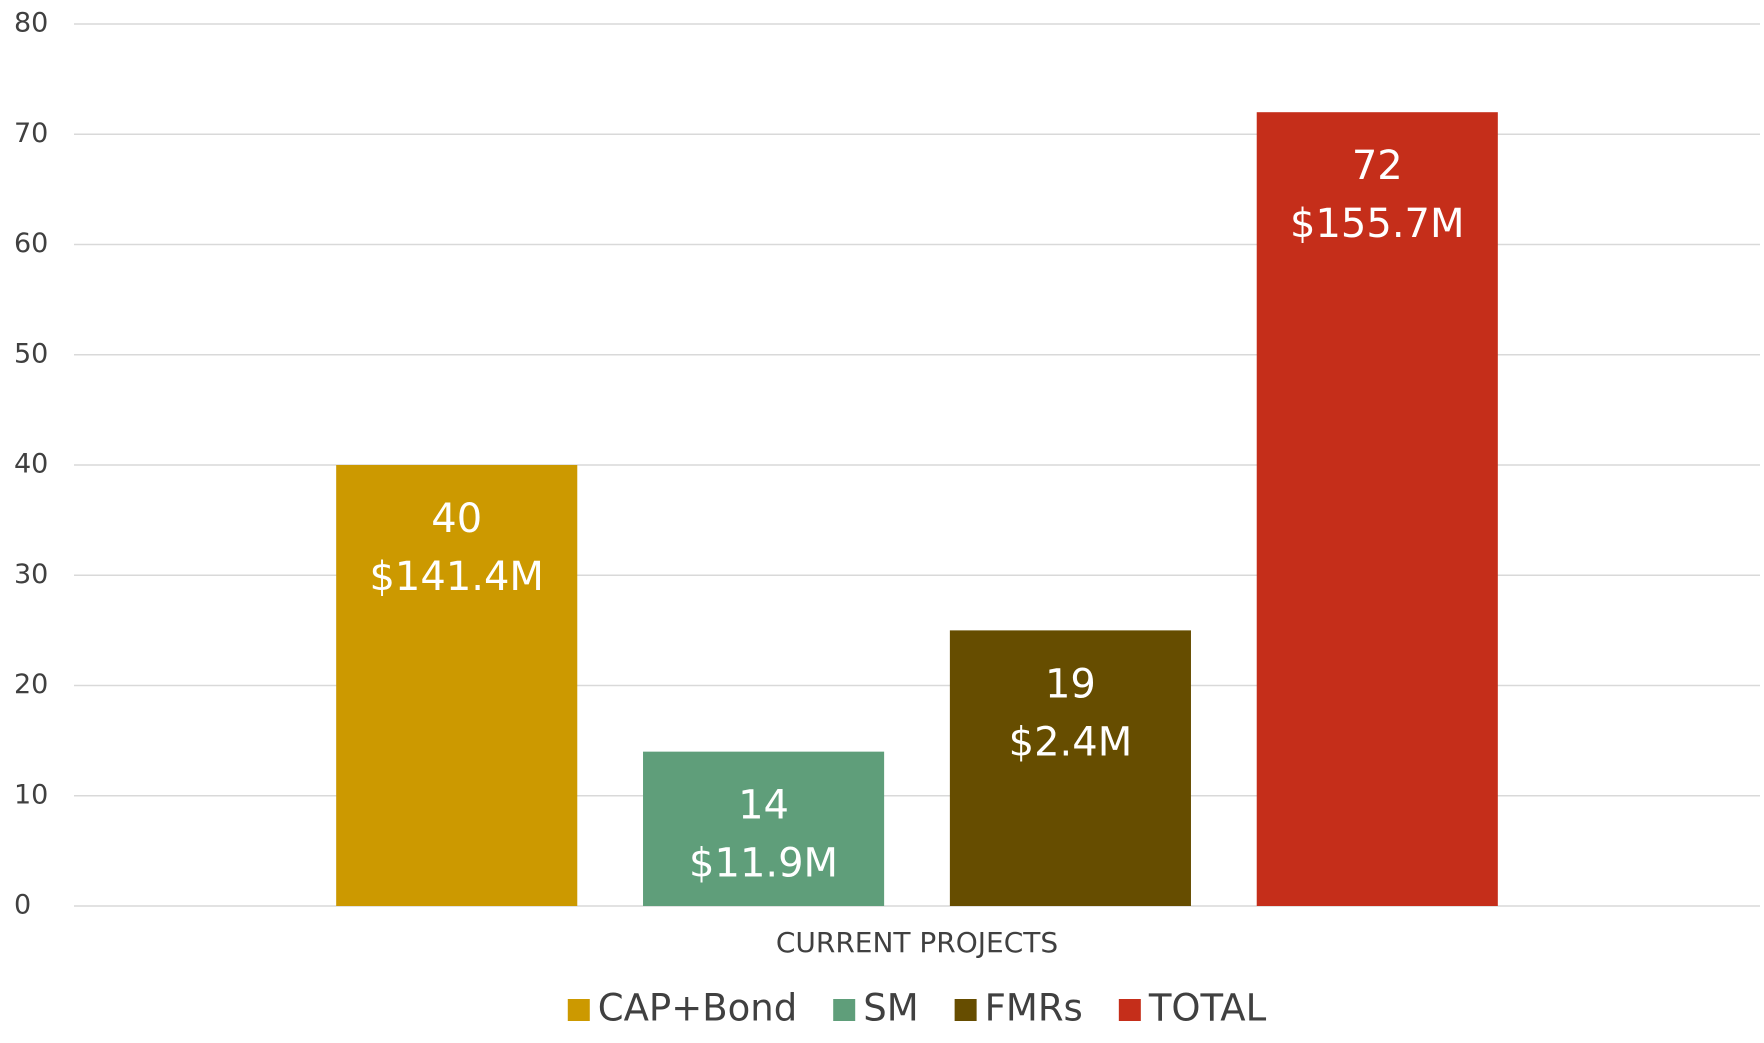 The image size is (1764, 1043). I want to click on y-tick-label: 40, so click(31, 464).